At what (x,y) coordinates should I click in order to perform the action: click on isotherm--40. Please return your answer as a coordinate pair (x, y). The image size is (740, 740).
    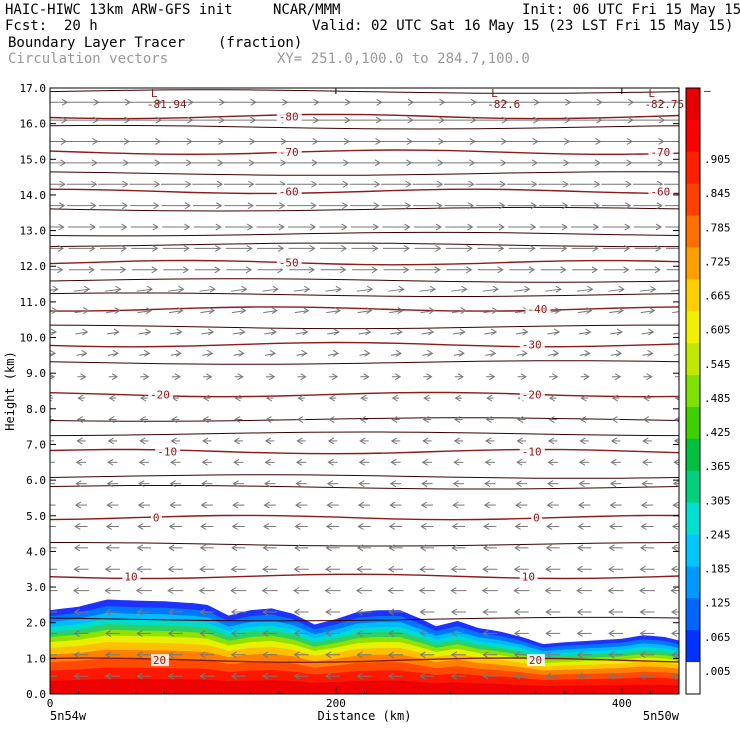
    Looking at the image, I should click on (364, 309).